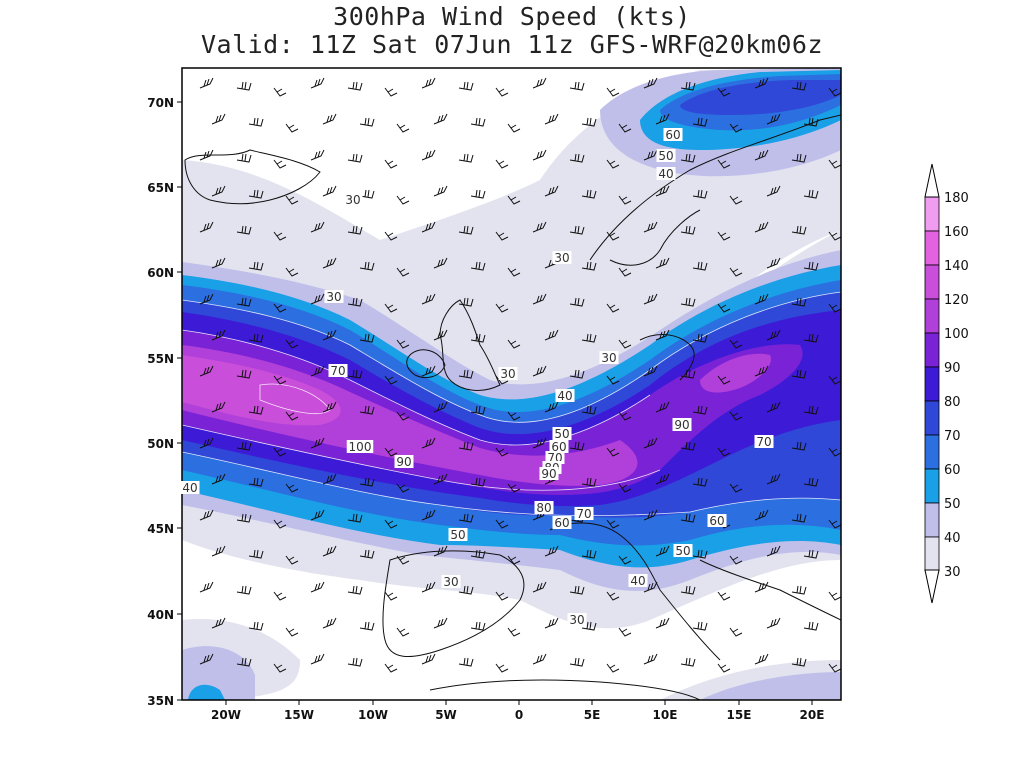  I want to click on lon-label: 10E, so click(665, 715).